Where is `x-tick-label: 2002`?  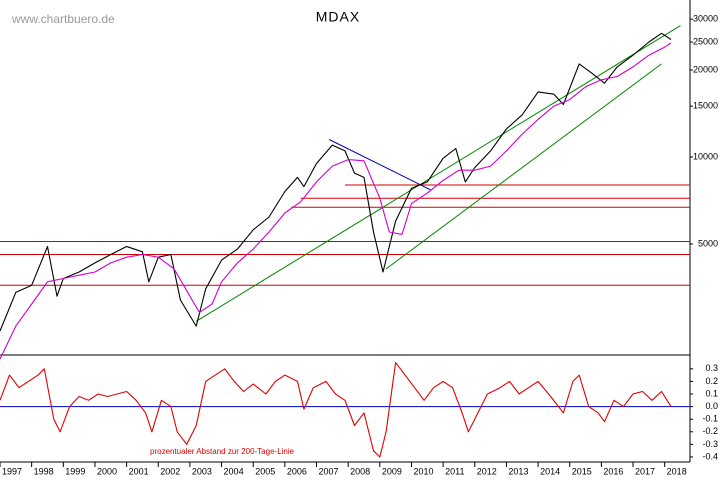 x-tick-label: 2002 is located at coordinates (170, 471).